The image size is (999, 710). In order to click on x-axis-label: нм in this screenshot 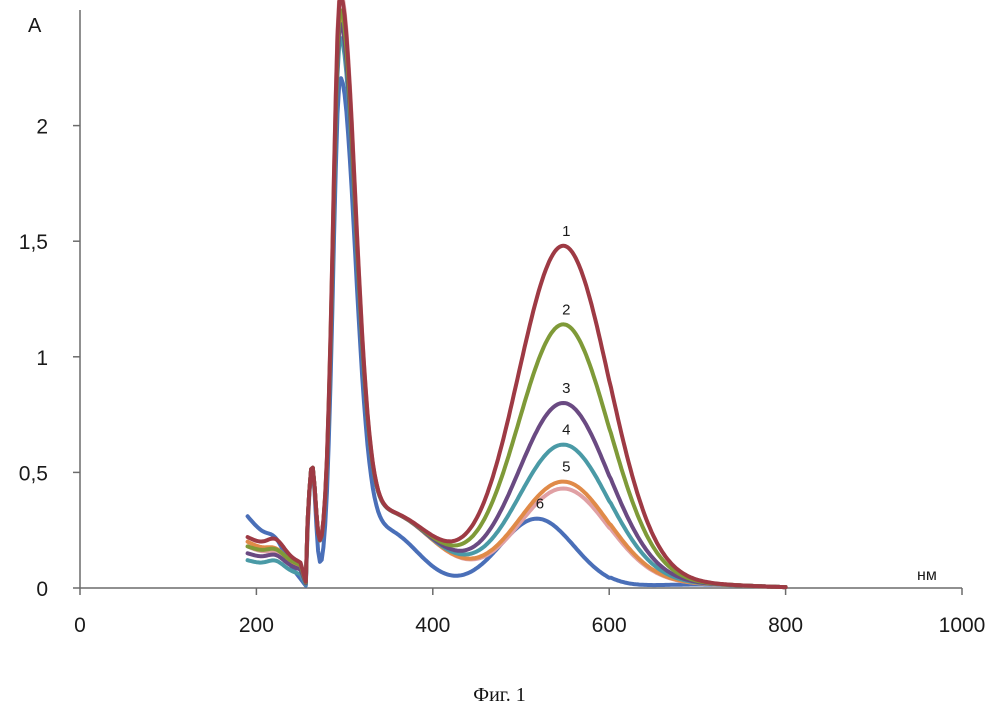, I will do `click(927, 575)`.